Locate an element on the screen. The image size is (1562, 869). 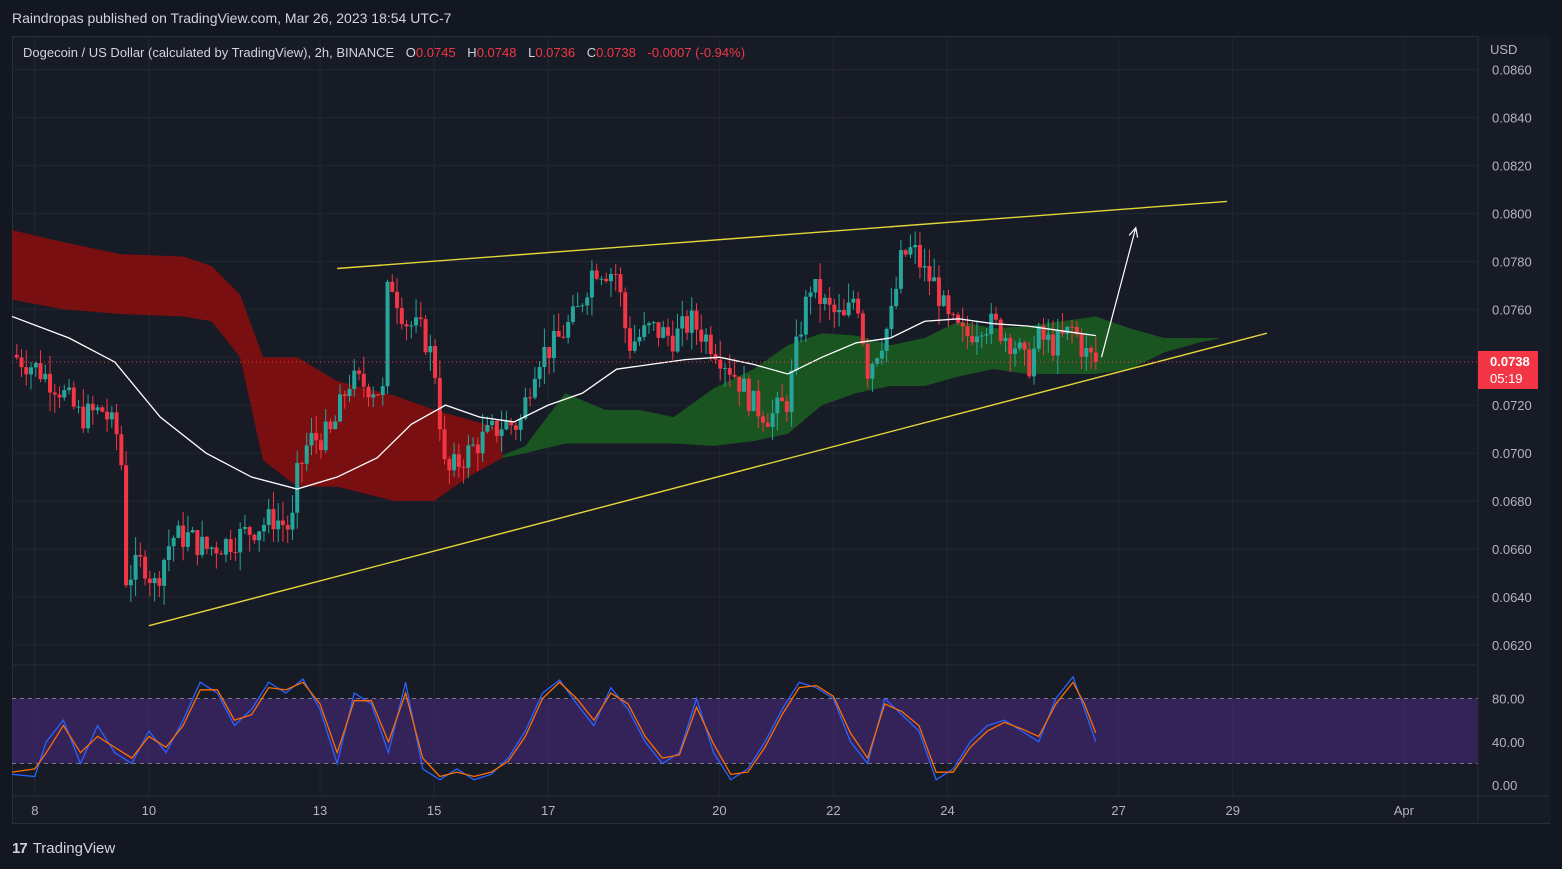
last-price-badge is located at coordinates (1508, 369).